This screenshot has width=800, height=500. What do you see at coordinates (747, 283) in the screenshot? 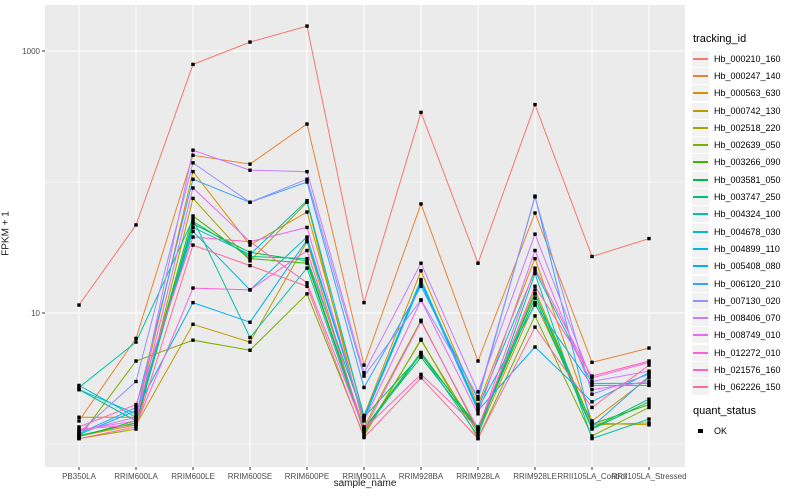
I see `legend-item-label: Hb_006120_210` at bounding box center [747, 283].